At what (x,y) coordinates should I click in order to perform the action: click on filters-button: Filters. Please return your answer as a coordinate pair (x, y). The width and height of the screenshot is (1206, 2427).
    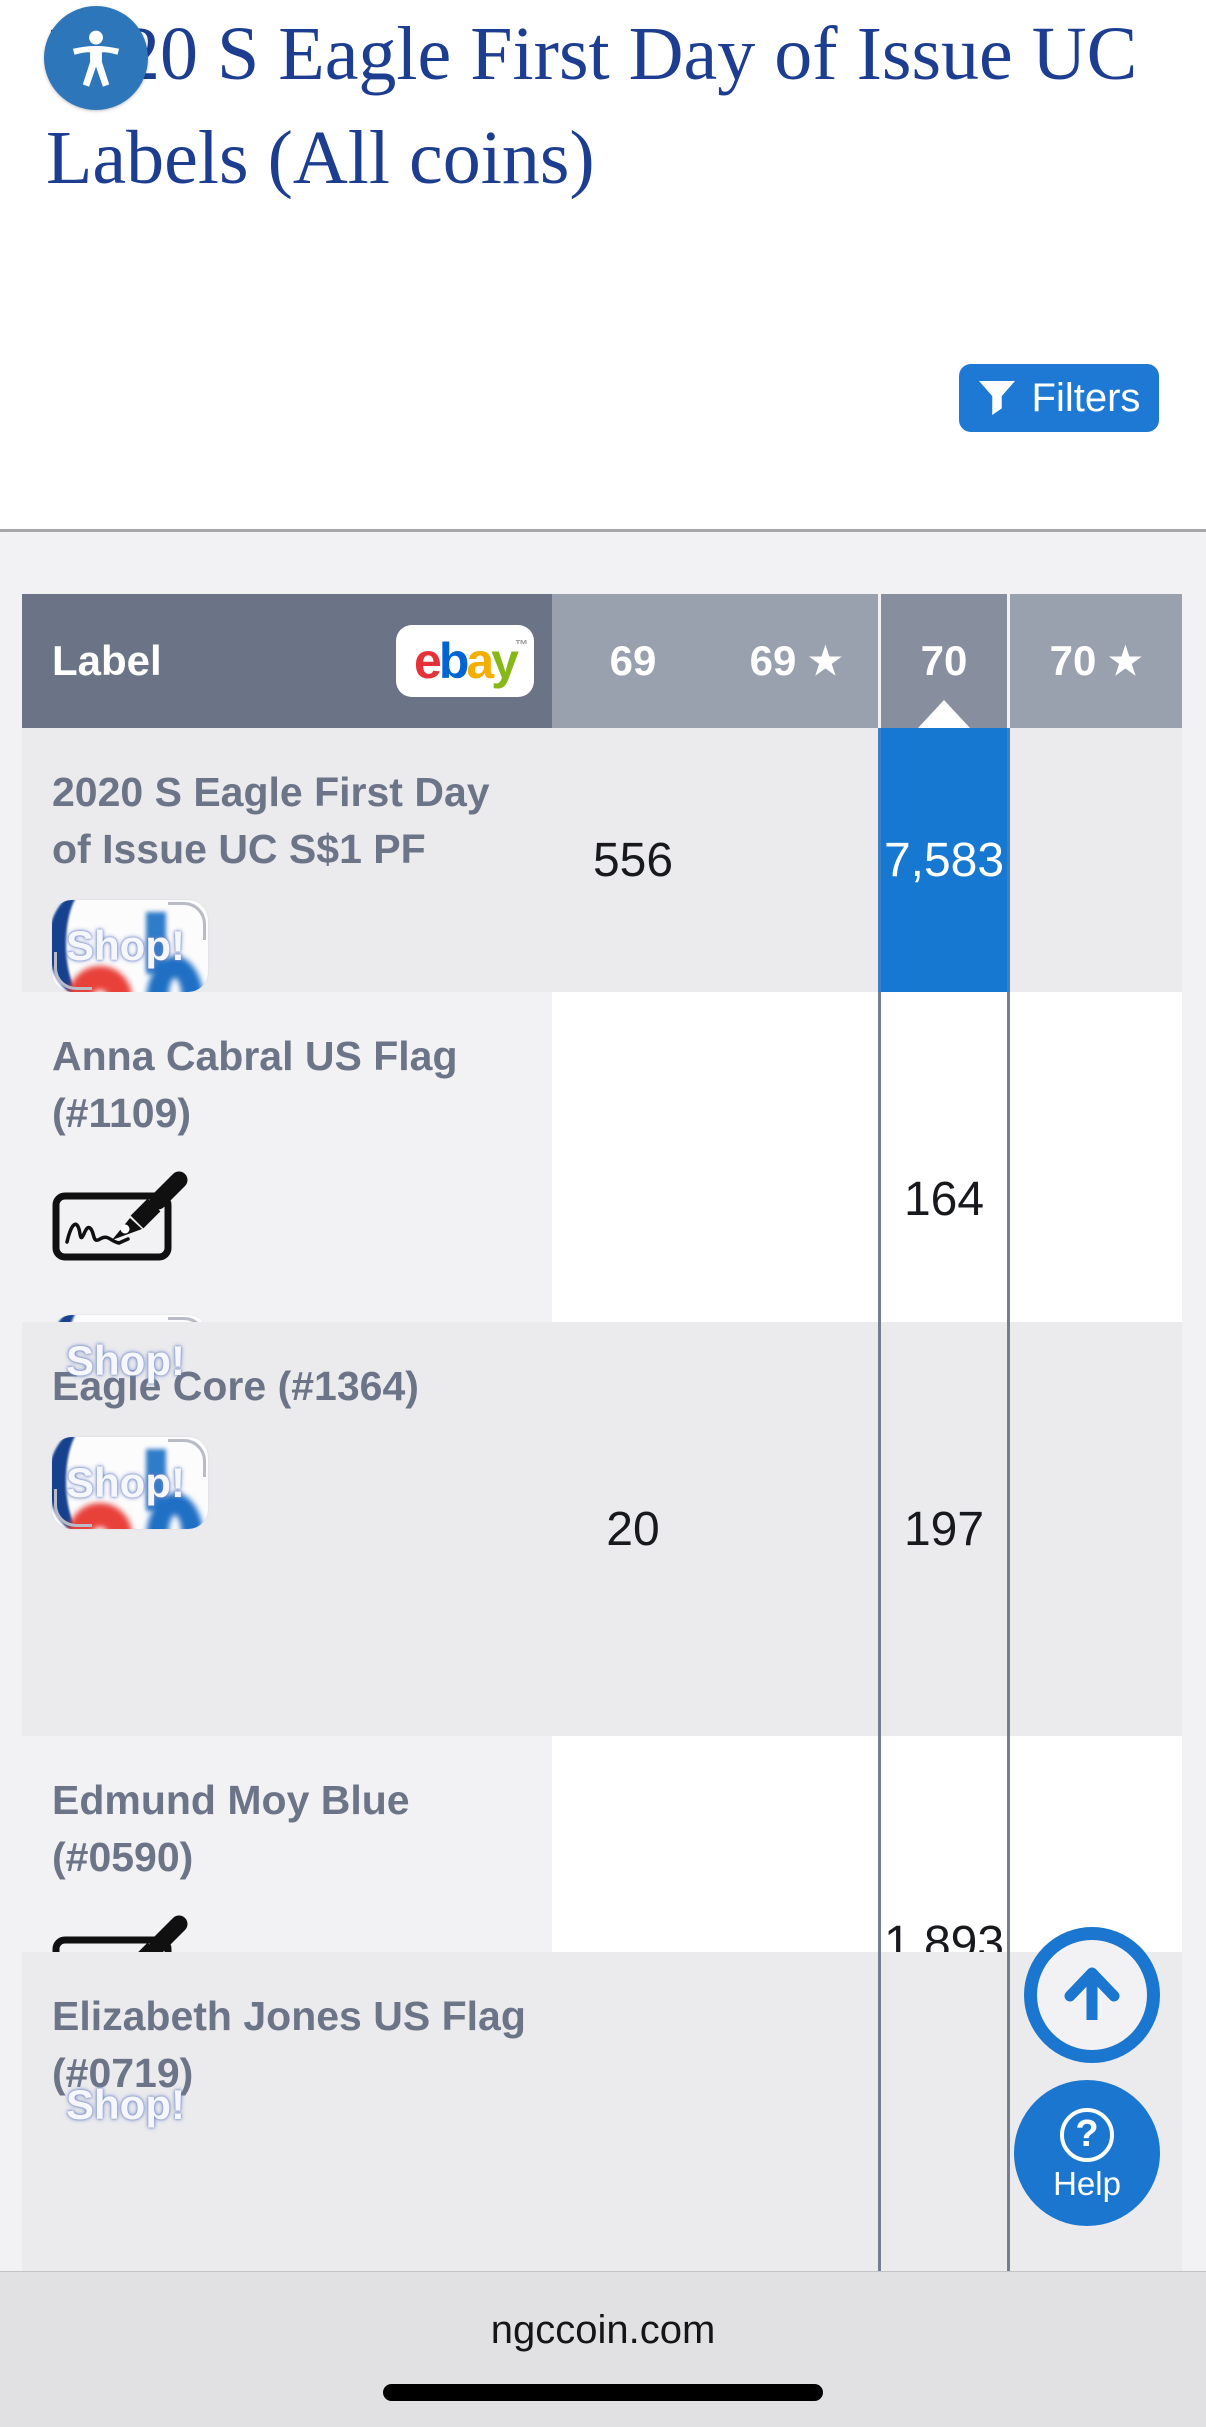
    Looking at the image, I should click on (1059, 398).